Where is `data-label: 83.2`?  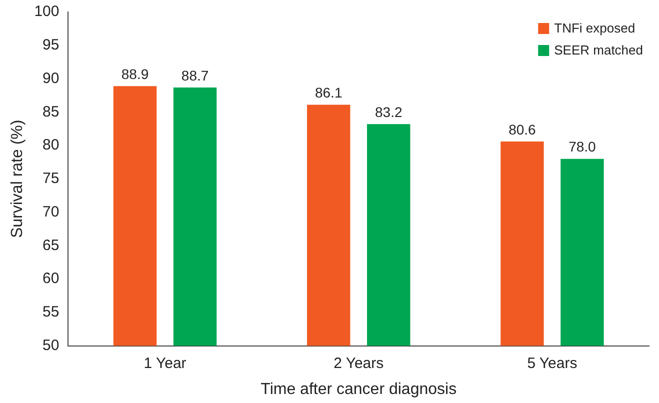 data-label: 83.2 is located at coordinates (388, 112).